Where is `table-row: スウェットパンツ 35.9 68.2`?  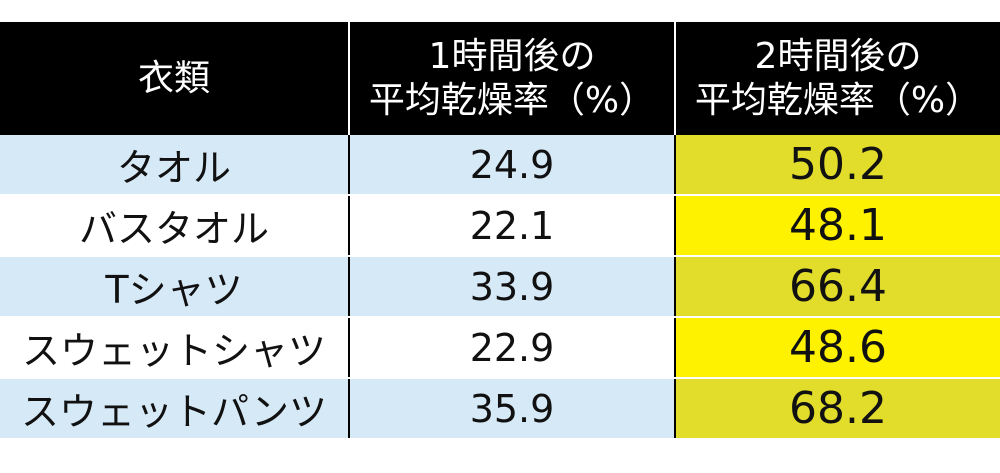 table-row: スウェットパンツ 35.9 68.2 is located at coordinates (500, 409).